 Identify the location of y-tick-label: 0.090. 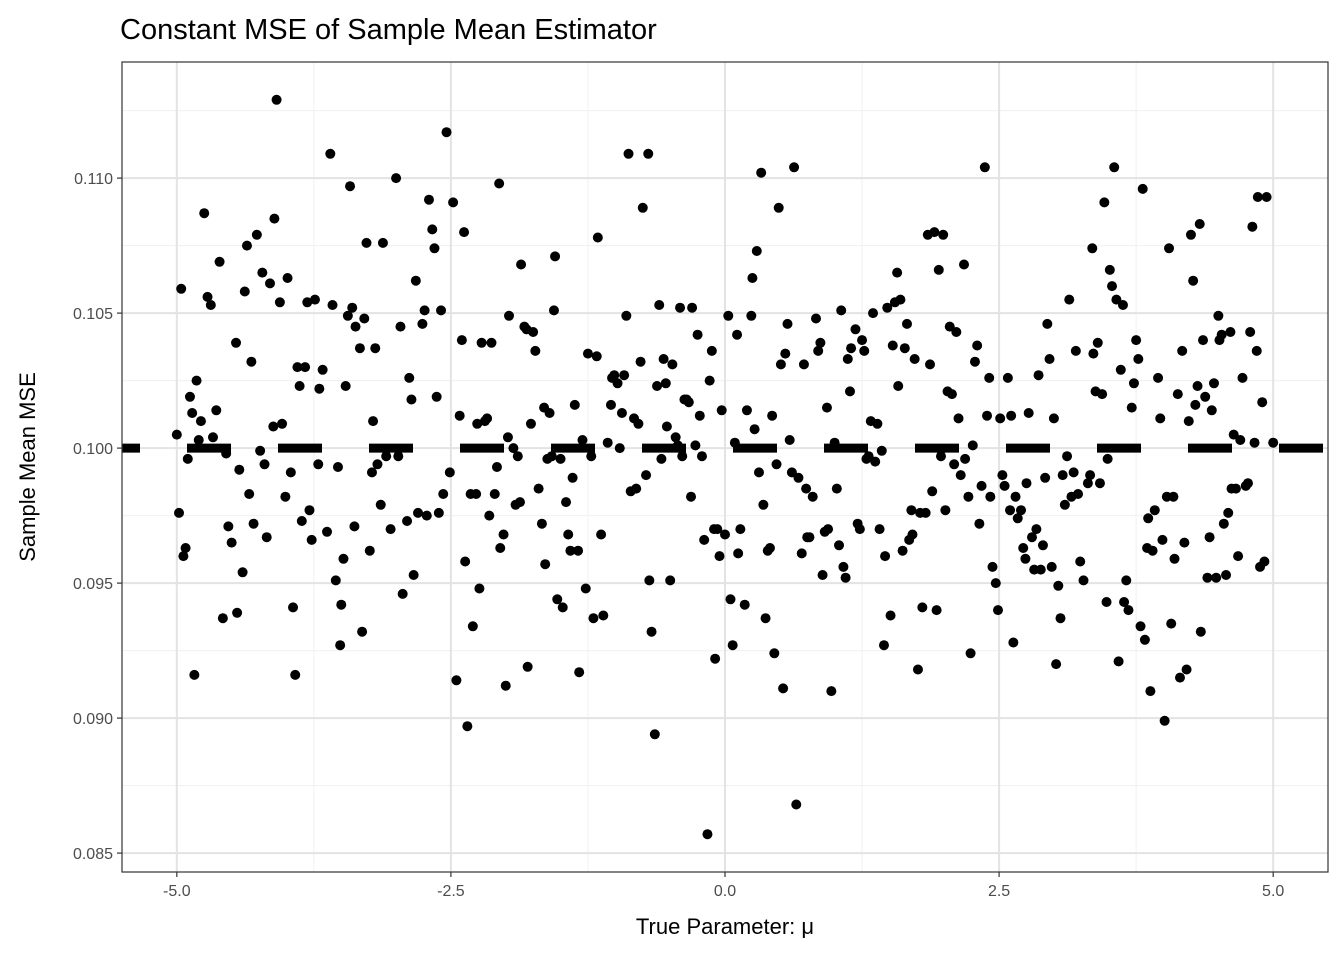
(93, 719).